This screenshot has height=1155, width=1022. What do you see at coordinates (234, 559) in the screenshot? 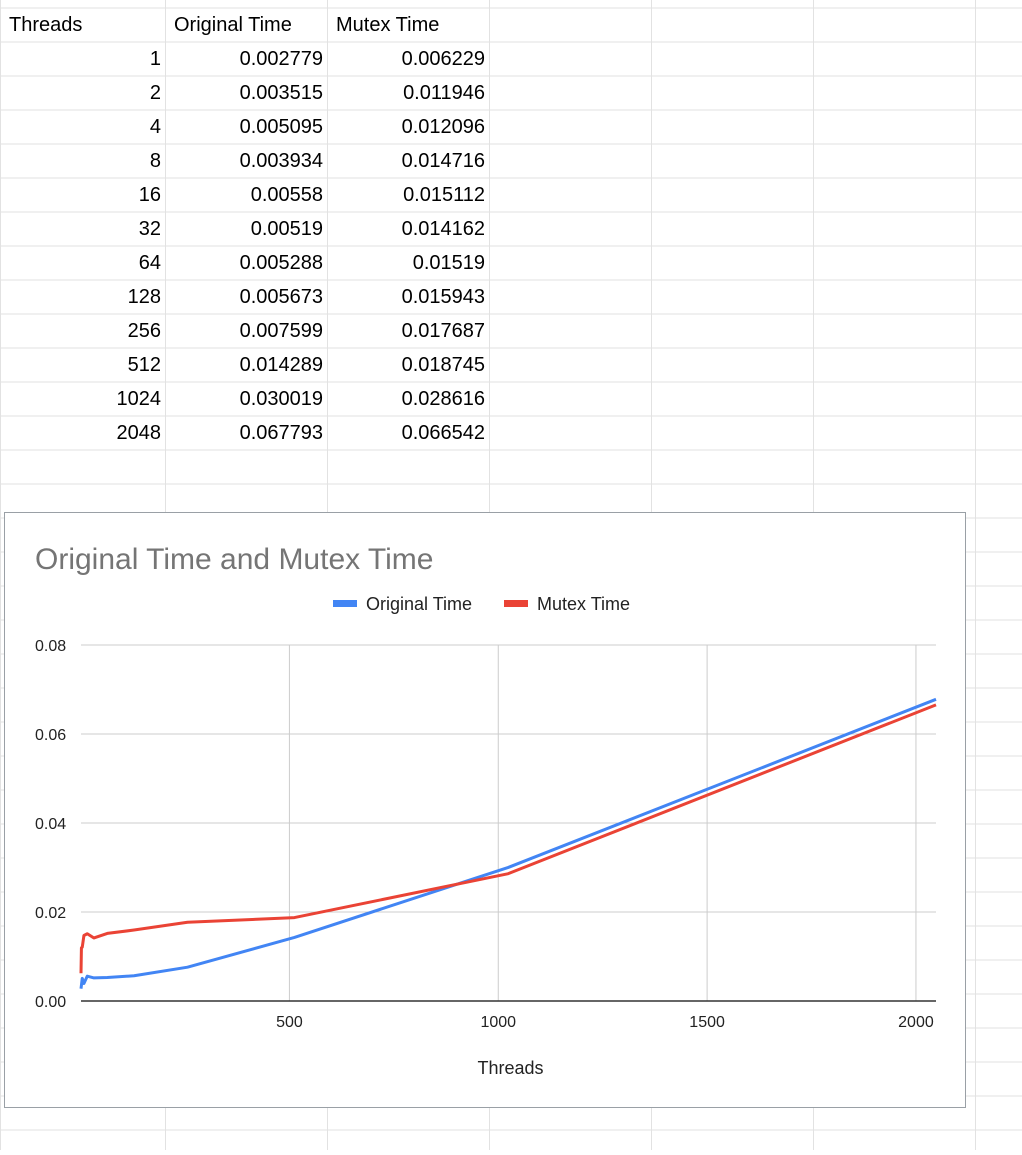
I see `chart-title: Original Time and Mutex Time` at bounding box center [234, 559].